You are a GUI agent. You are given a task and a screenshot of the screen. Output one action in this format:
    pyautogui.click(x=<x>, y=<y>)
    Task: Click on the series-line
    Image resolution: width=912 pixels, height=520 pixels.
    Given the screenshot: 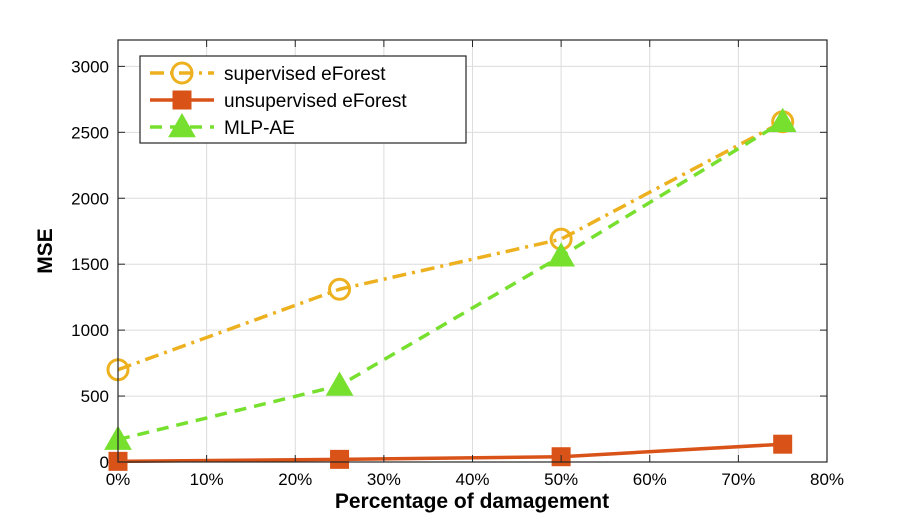 What is the action you would take?
    pyautogui.click(x=450, y=453)
    